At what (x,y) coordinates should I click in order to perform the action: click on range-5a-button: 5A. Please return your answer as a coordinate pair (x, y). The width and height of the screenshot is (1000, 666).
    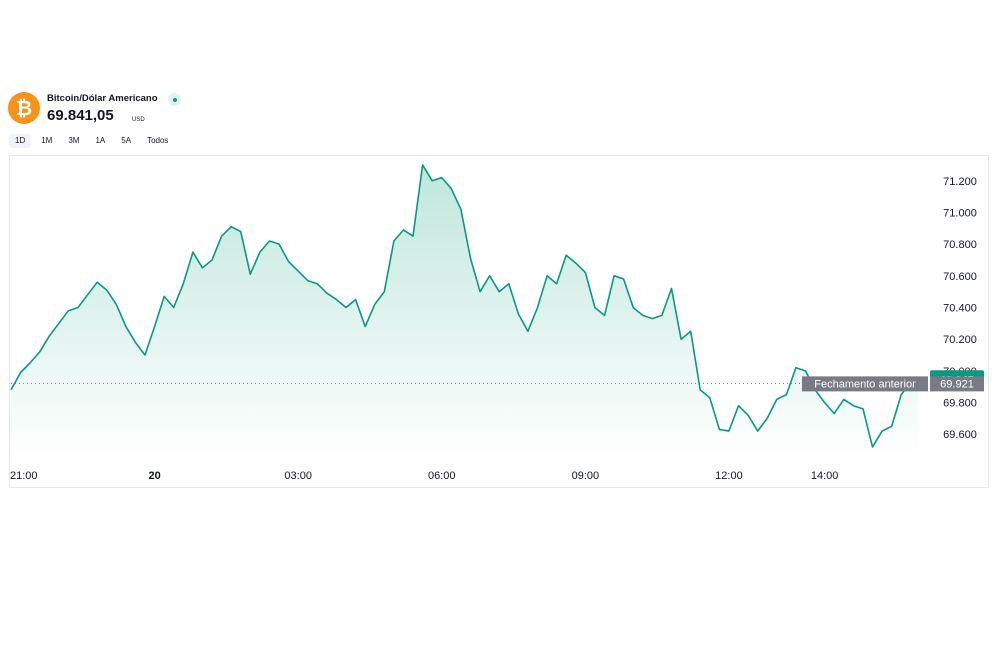
    Looking at the image, I should click on (126, 140).